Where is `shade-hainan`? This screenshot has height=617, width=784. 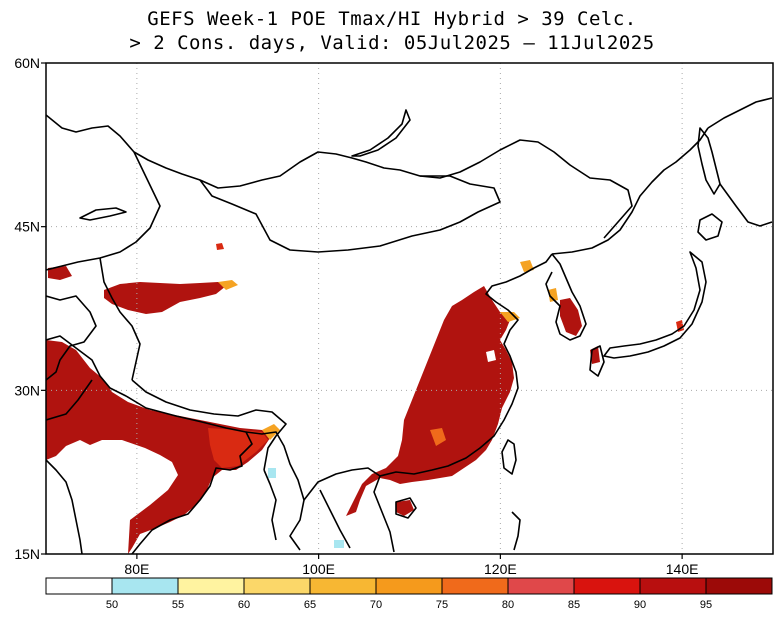 shade-hainan is located at coordinates (405, 508).